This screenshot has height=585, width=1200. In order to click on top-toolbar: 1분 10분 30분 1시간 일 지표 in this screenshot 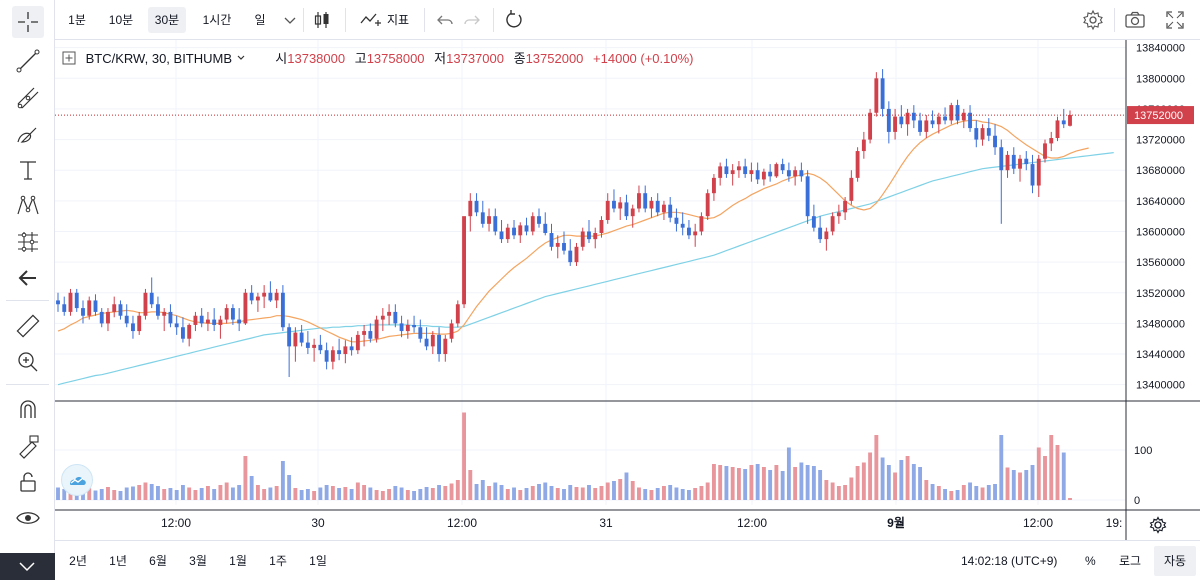, I will do `click(600, 20)`.